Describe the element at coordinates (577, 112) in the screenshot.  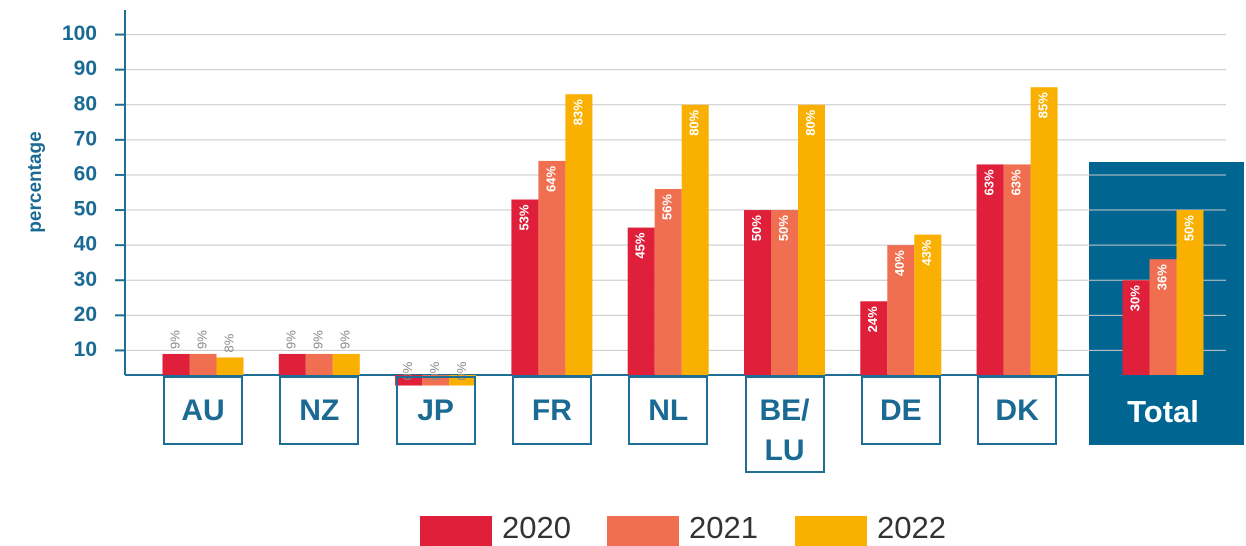
I see `data-label: 83%` at that location.